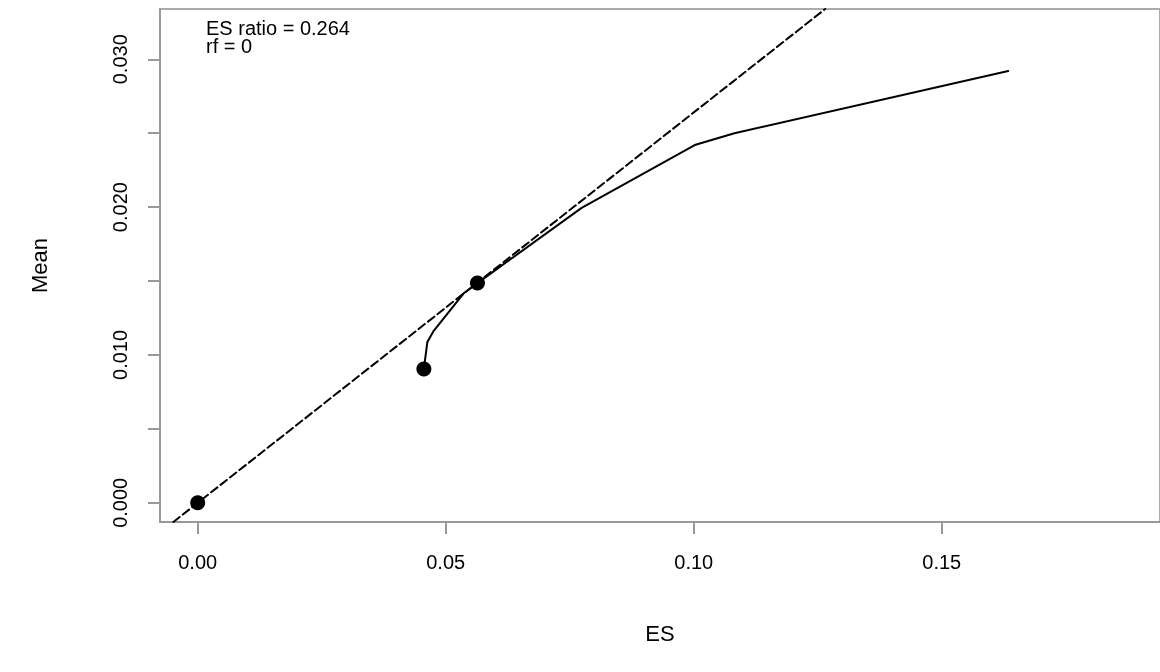 This screenshot has height=672, width=1160. What do you see at coordinates (120, 59) in the screenshot?
I see `y-tick-label: 0.030` at bounding box center [120, 59].